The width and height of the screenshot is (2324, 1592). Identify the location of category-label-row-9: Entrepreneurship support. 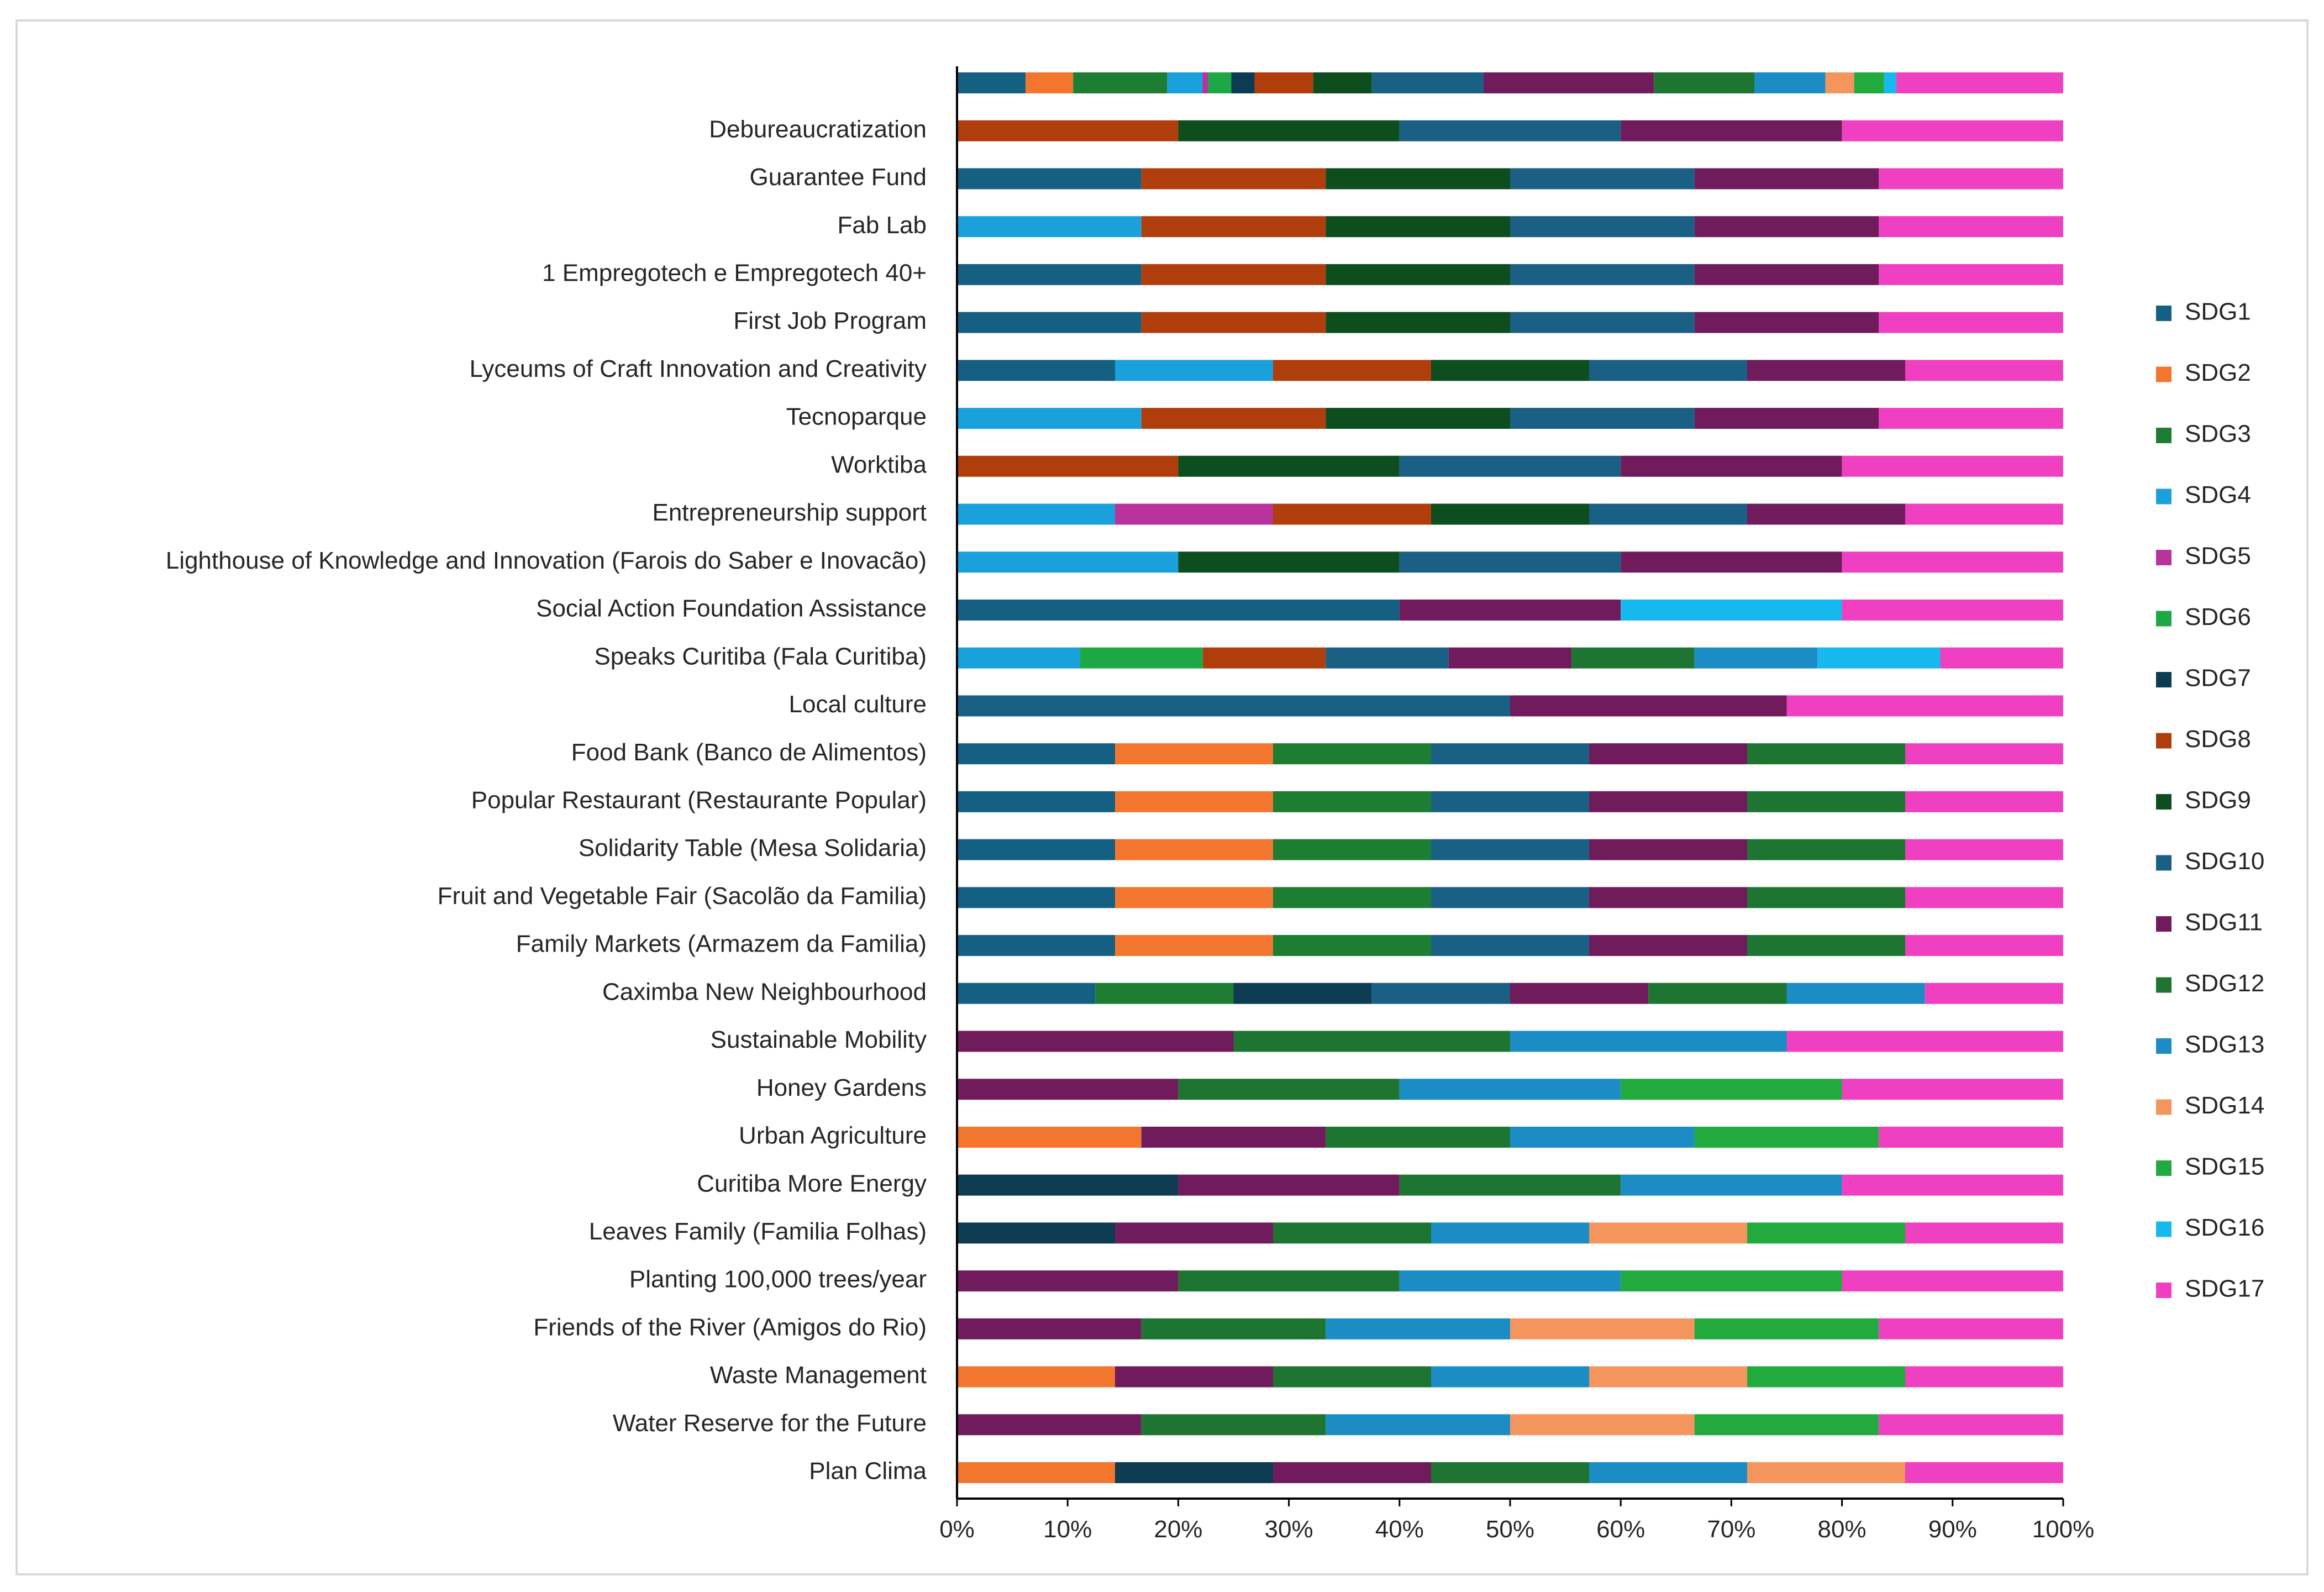
(789, 512).